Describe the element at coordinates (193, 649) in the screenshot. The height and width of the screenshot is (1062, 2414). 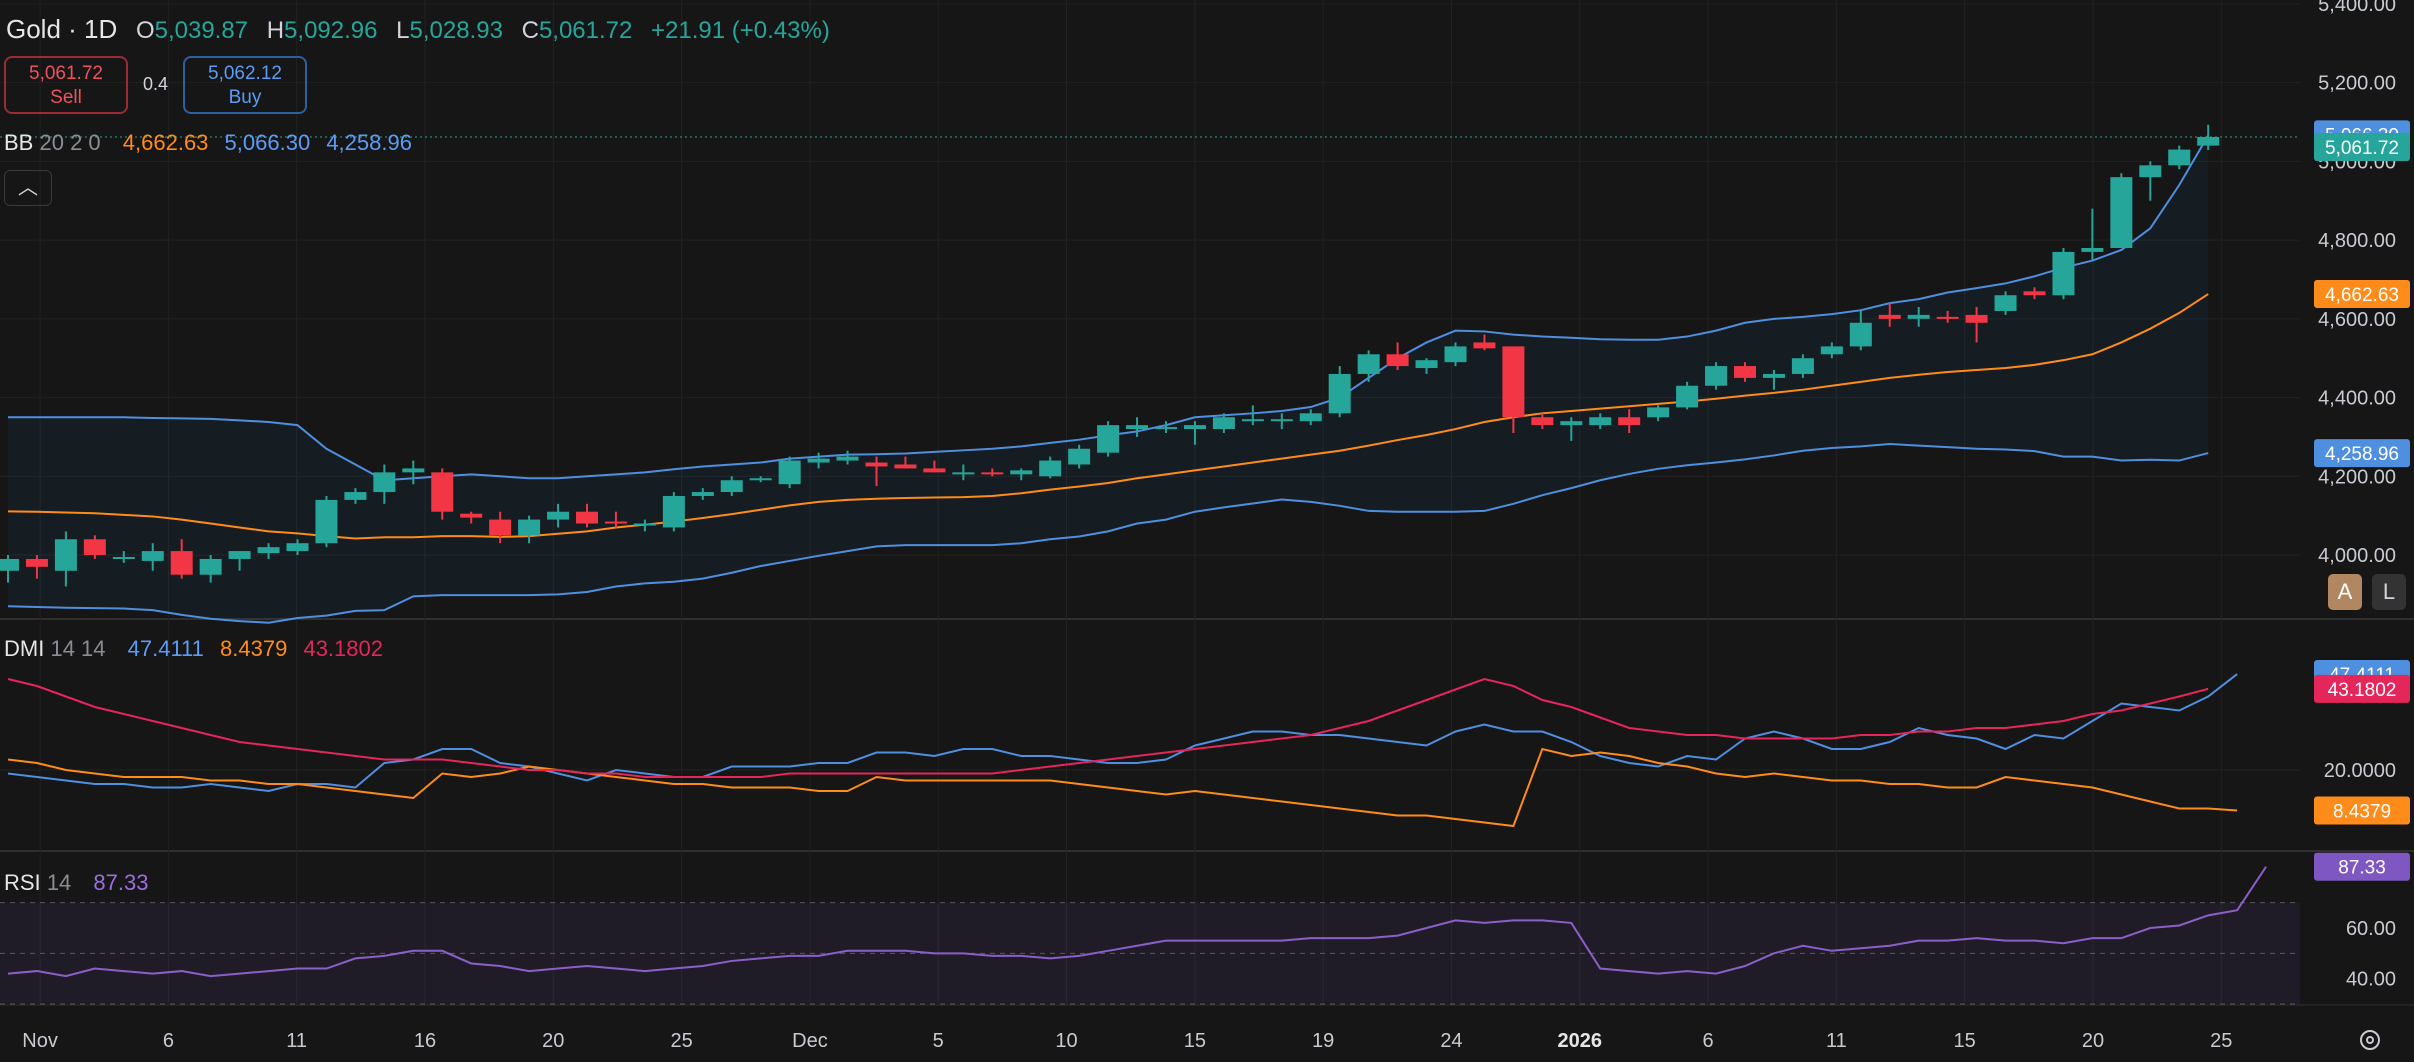
I see `dmi-legend: DMI 14 14 47.4111 8.4379 43.1802` at that location.